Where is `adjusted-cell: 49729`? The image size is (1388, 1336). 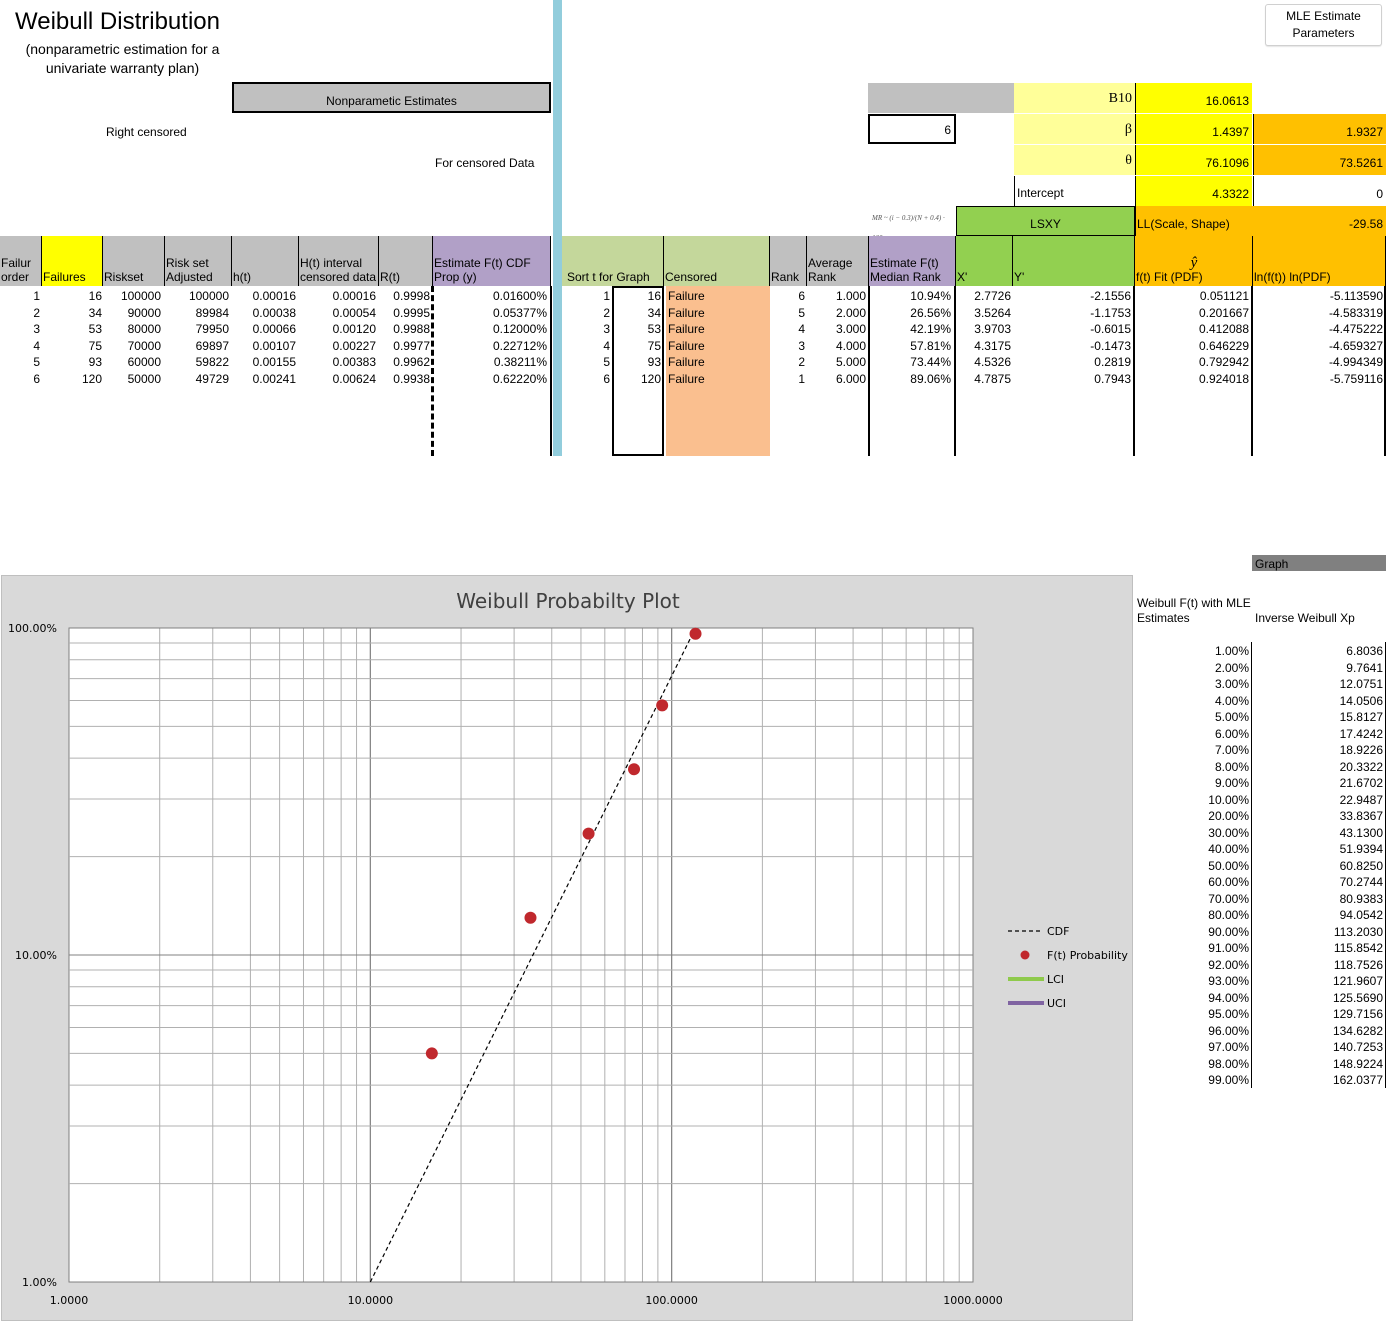 adjusted-cell: 49729 is located at coordinates (212, 379).